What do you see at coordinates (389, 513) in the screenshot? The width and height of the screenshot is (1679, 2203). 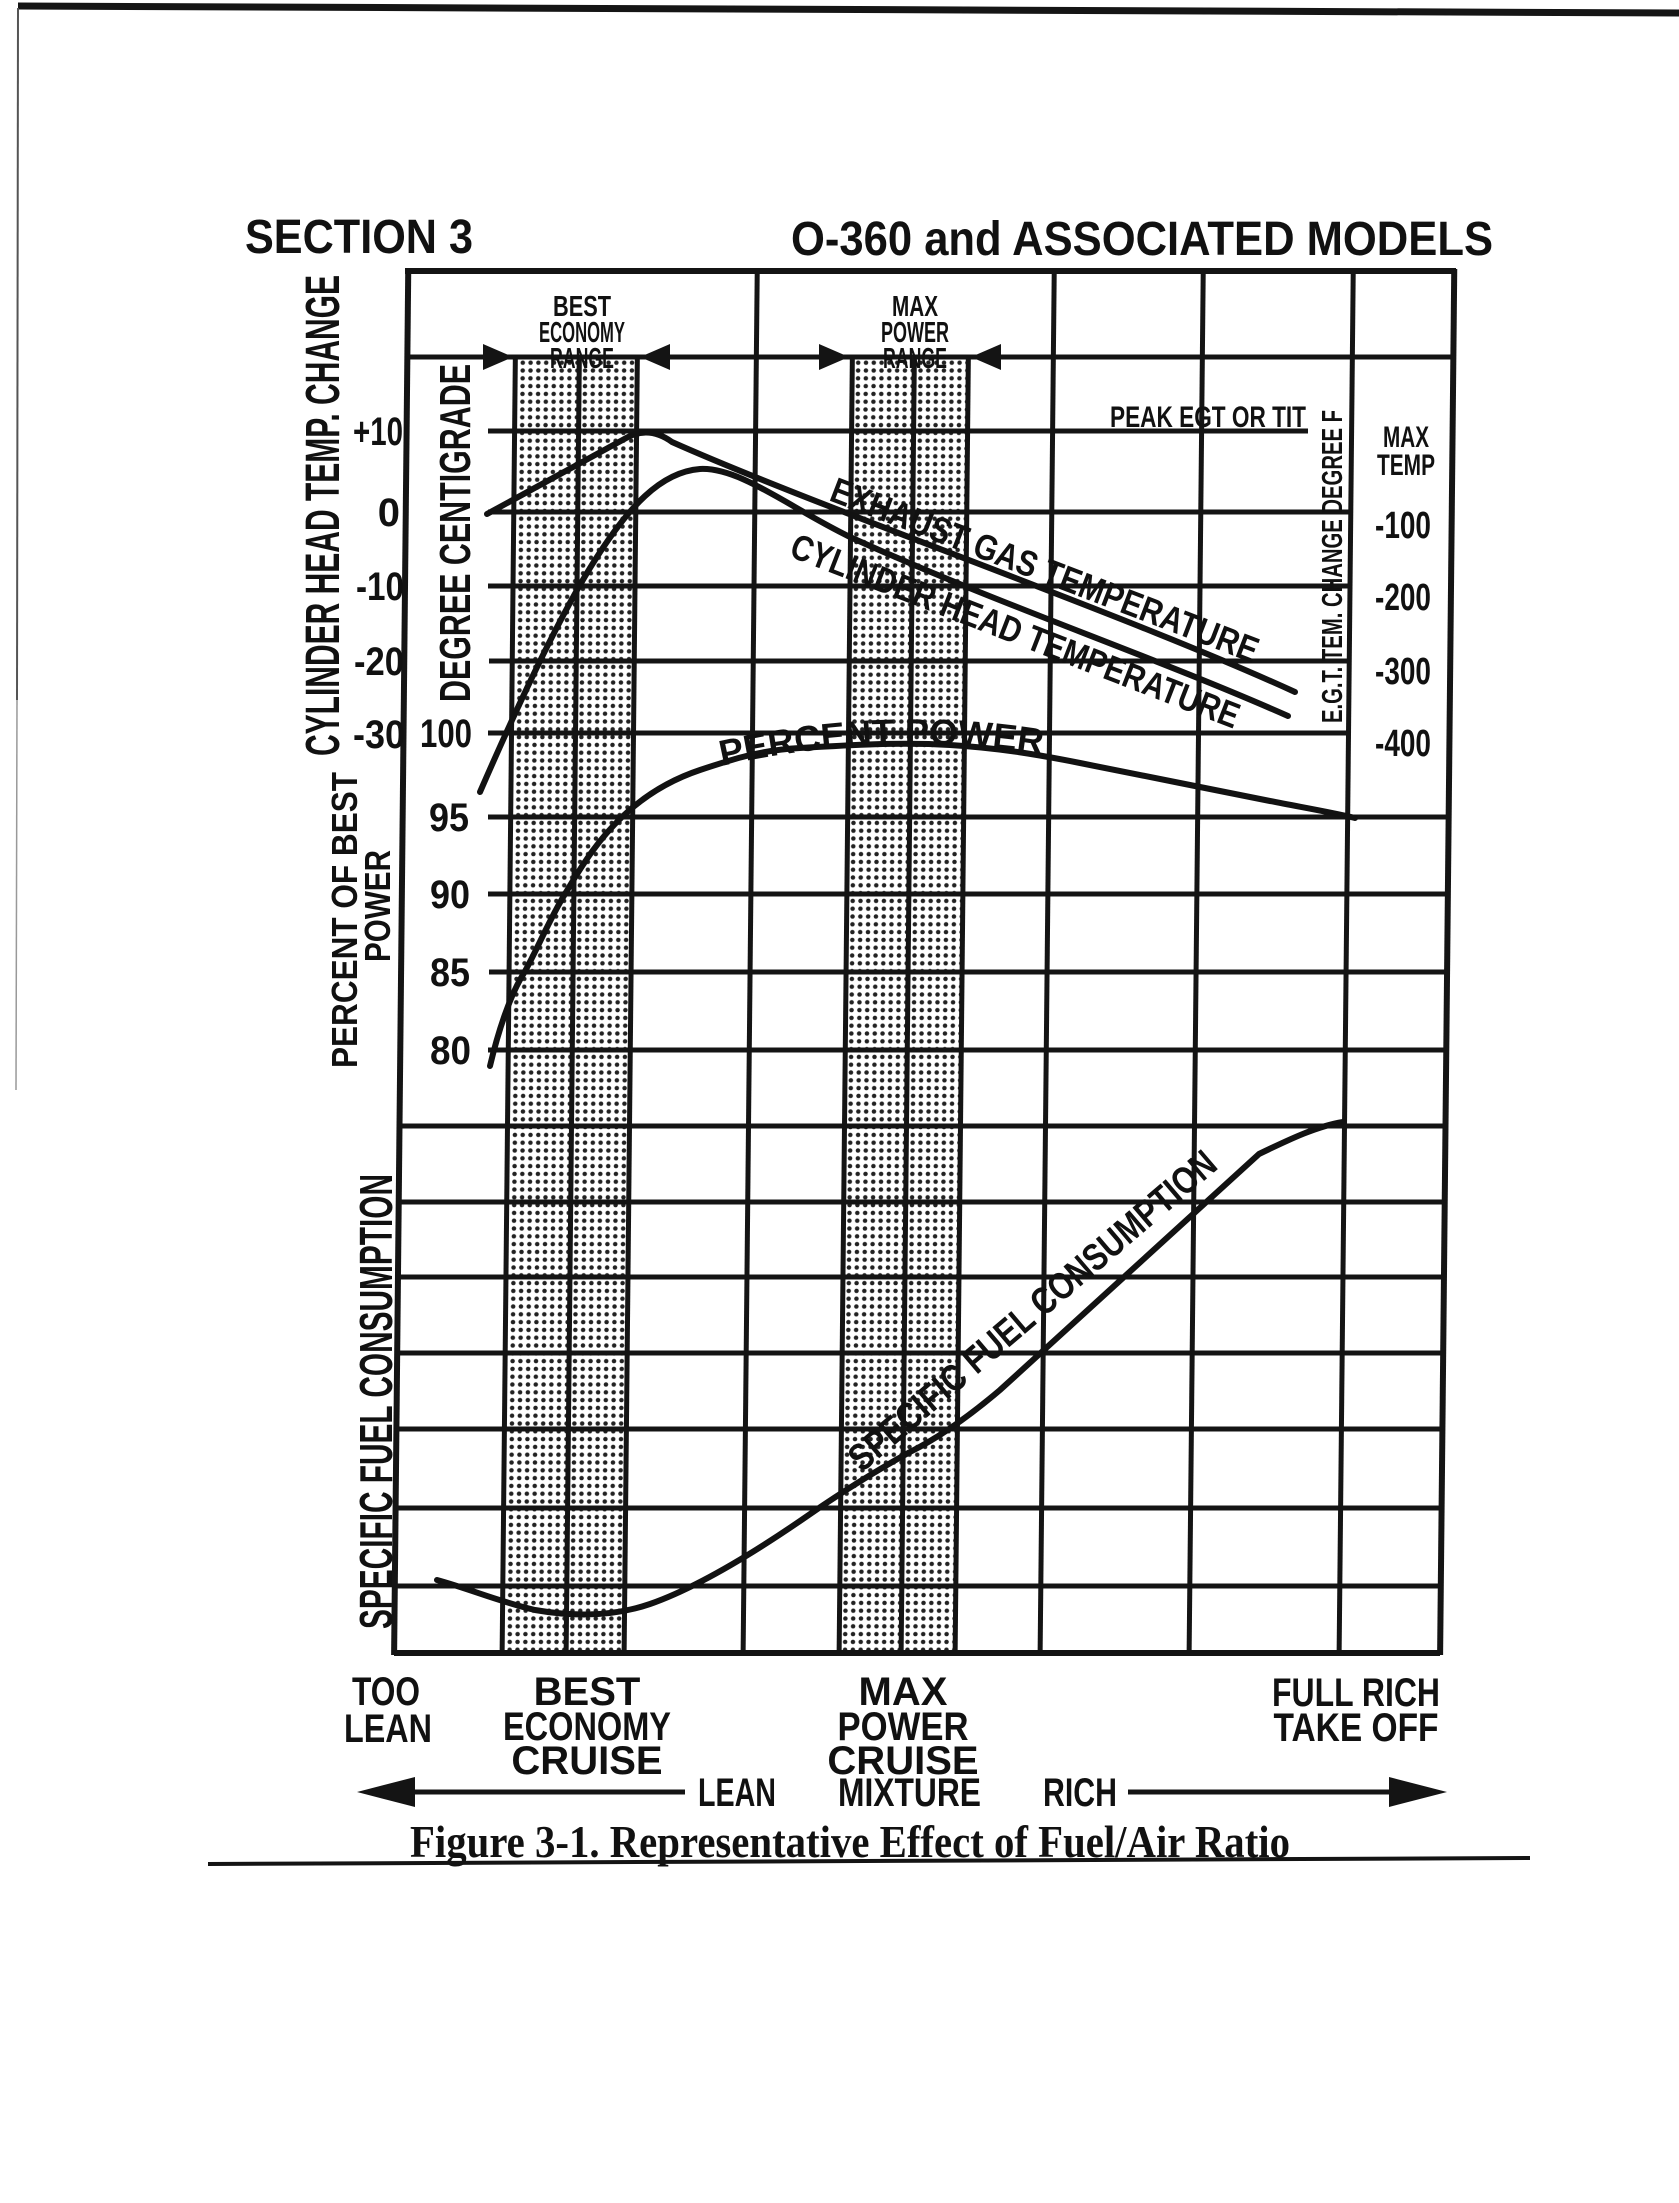 I see `svg-text: 0` at bounding box center [389, 513].